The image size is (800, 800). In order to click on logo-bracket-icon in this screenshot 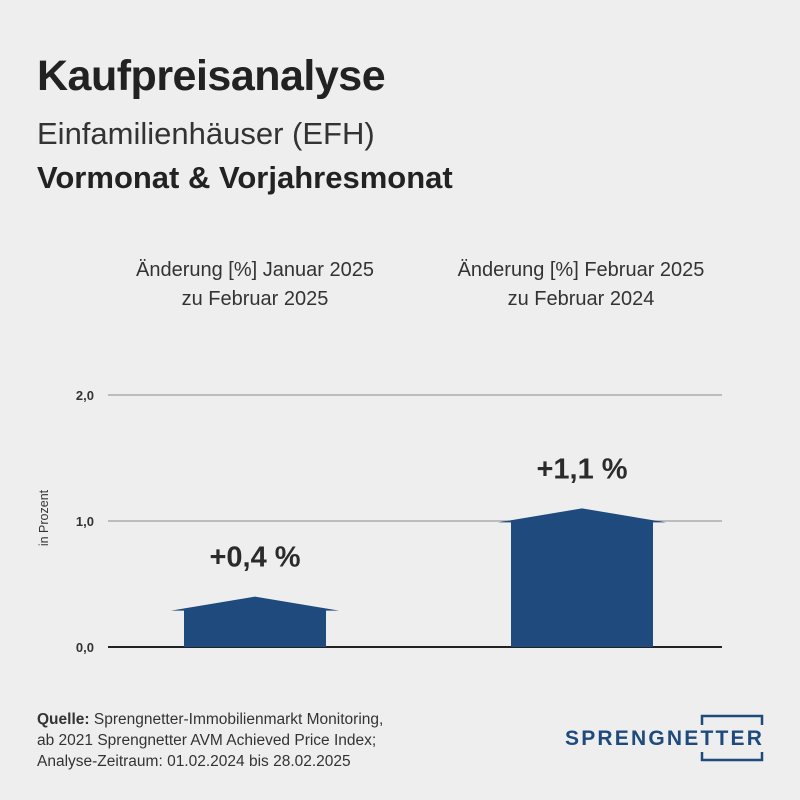, I will do `click(732, 738)`.